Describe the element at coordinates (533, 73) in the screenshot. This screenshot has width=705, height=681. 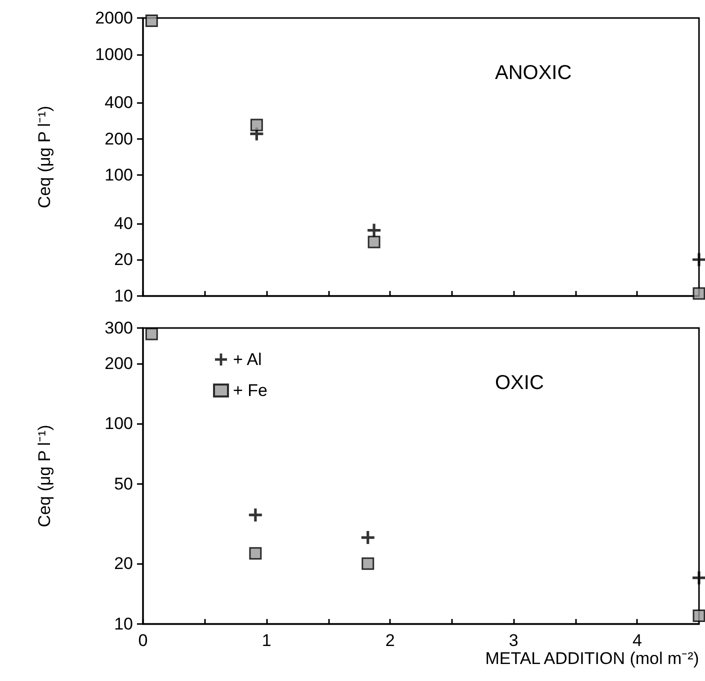
I see `text: ANOXIC` at that location.